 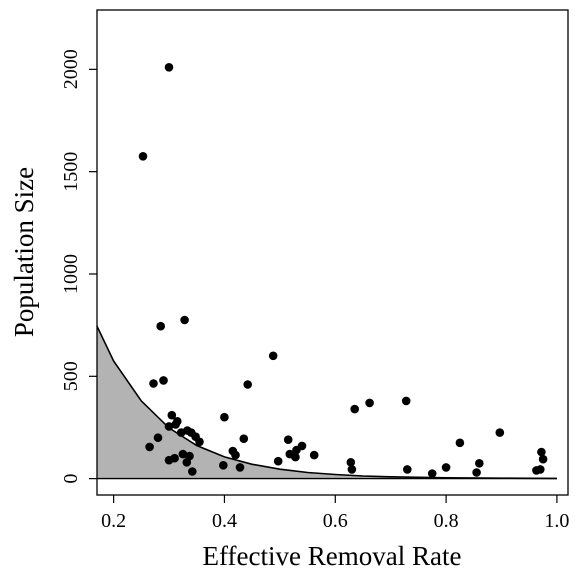 What do you see at coordinates (71, 376) in the screenshot?
I see `y-tick-label: 500` at bounding box center [71, 376].